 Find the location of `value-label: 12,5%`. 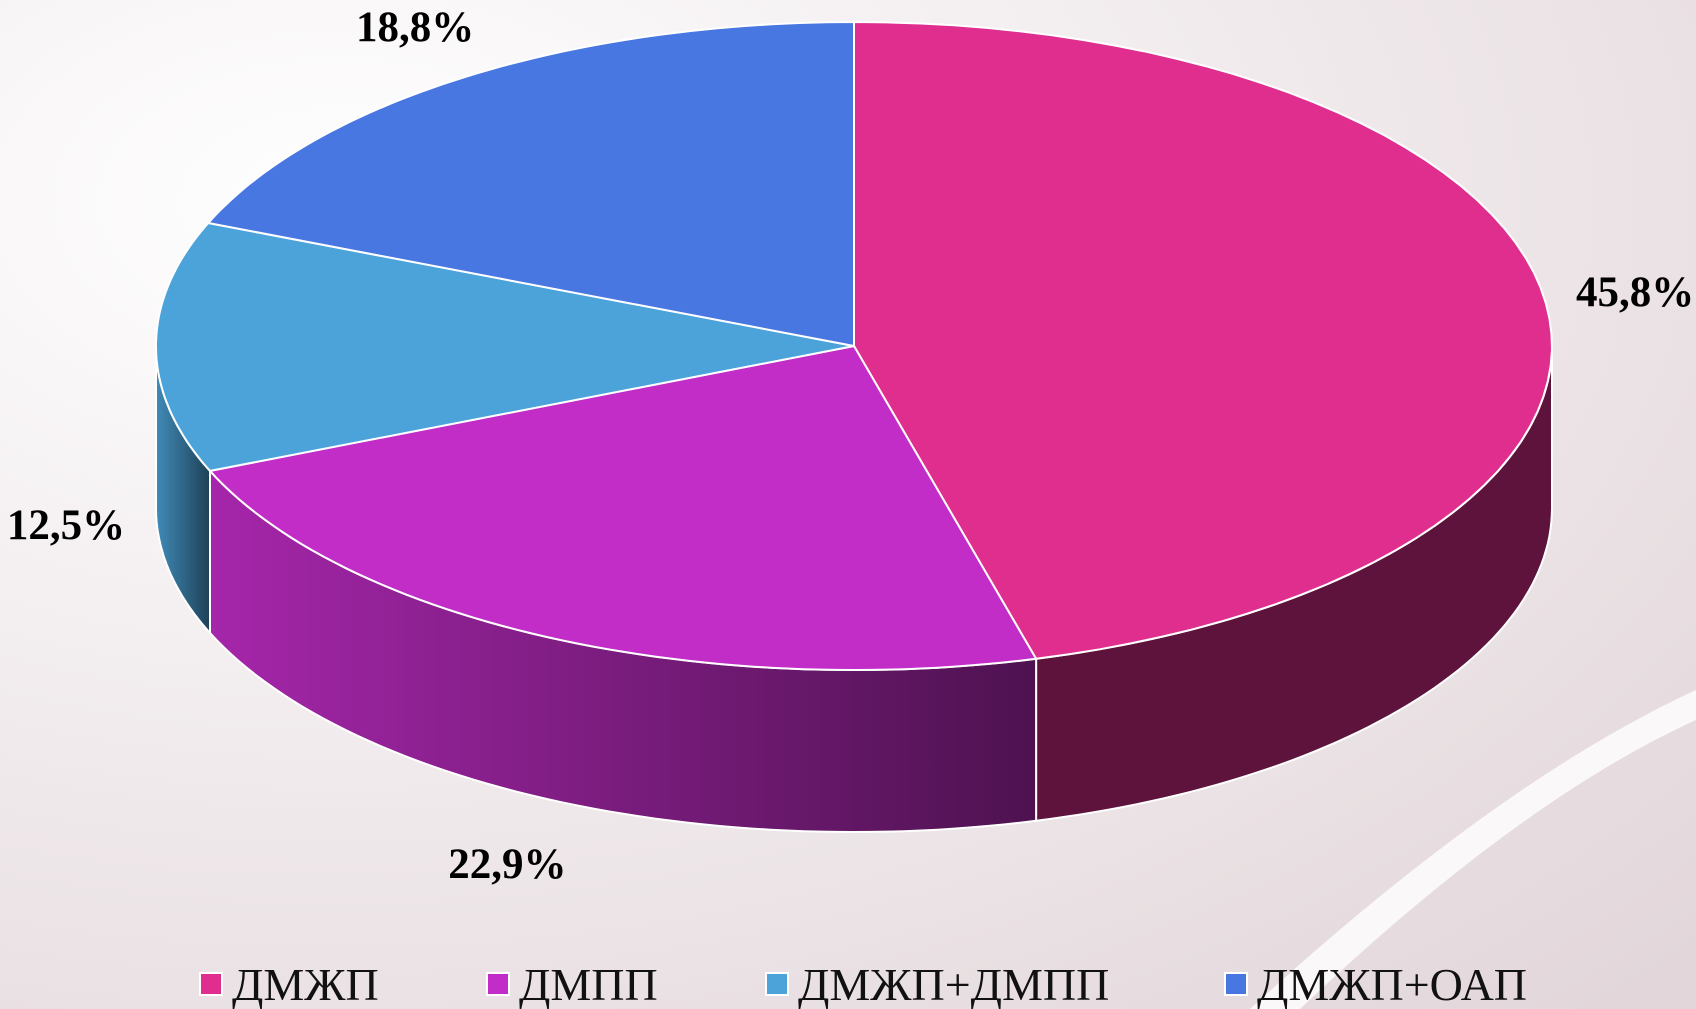

value-label: 12,5% is located at coordinates (66, 525).